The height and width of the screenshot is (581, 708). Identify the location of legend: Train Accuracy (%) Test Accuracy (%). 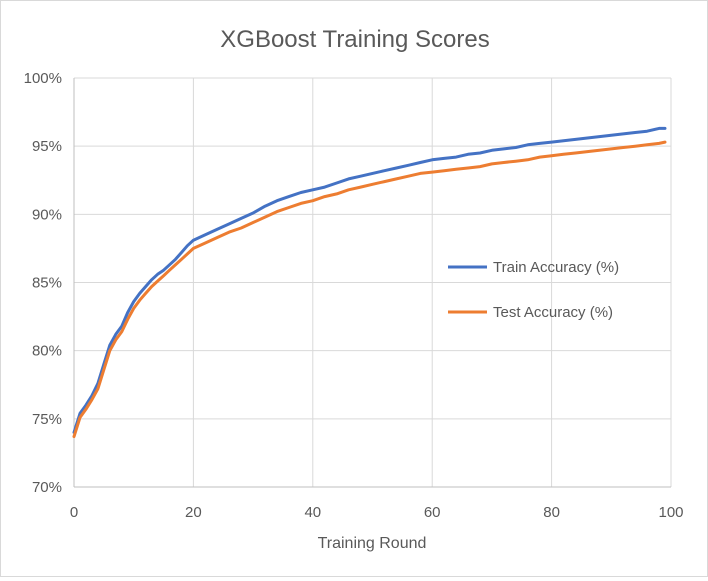
(533, 290).